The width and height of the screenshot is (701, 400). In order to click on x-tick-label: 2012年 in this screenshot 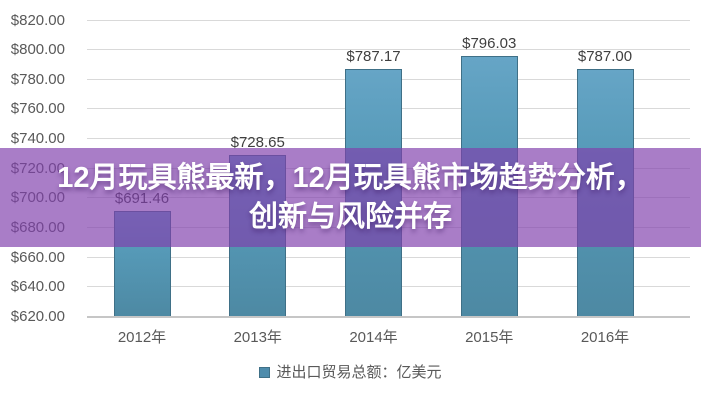, I will do `click(142, 337)`.